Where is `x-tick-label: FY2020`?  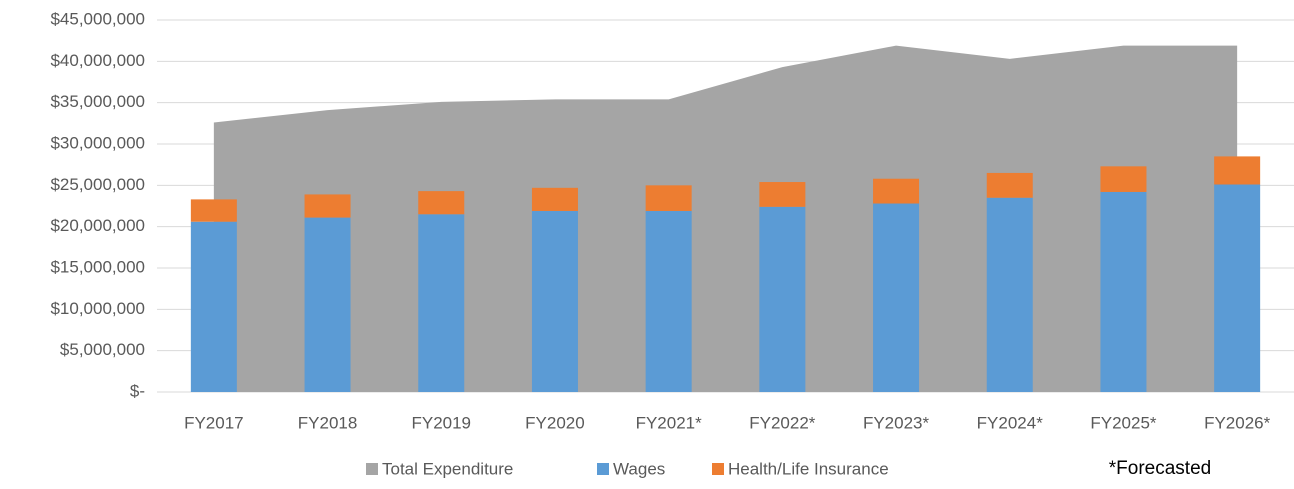
x-tick-label: FY2020 is located at coordinates (555, 422).